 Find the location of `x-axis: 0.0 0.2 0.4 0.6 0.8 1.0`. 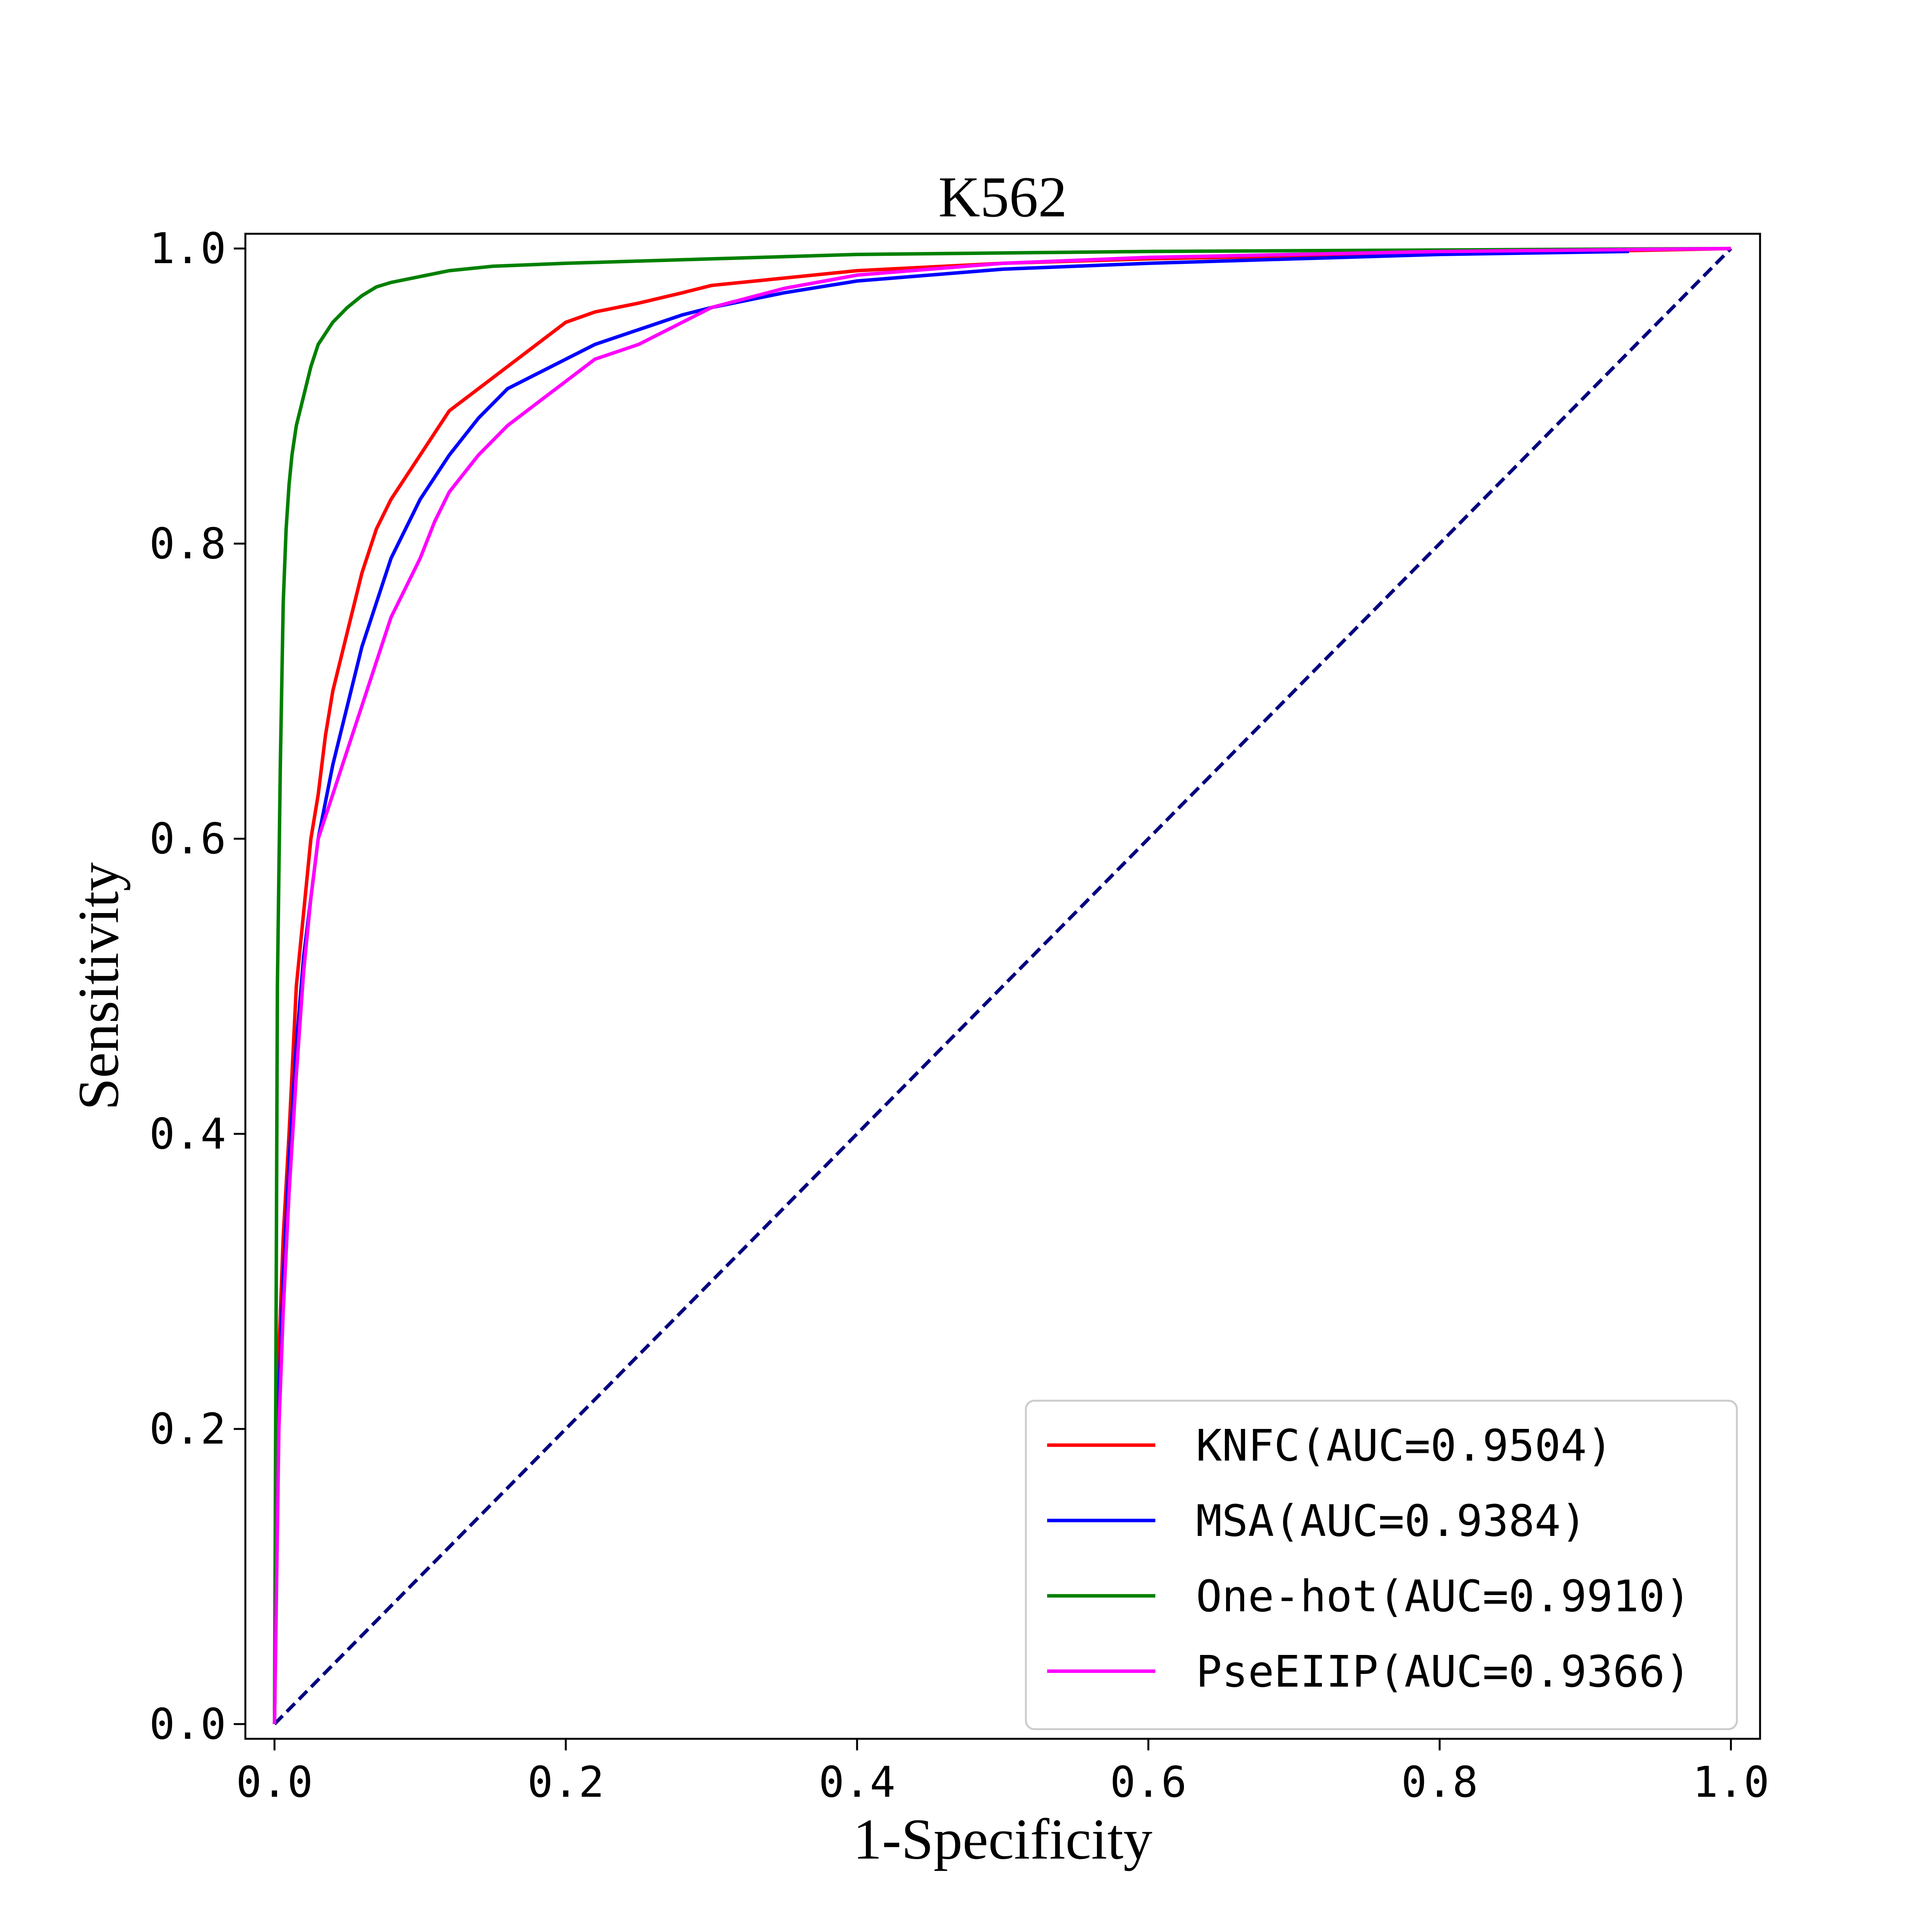

x-axis: 0.0 0.2 0.4 0.6 0.8 1.0 is located at coordinates (1003, 1773).